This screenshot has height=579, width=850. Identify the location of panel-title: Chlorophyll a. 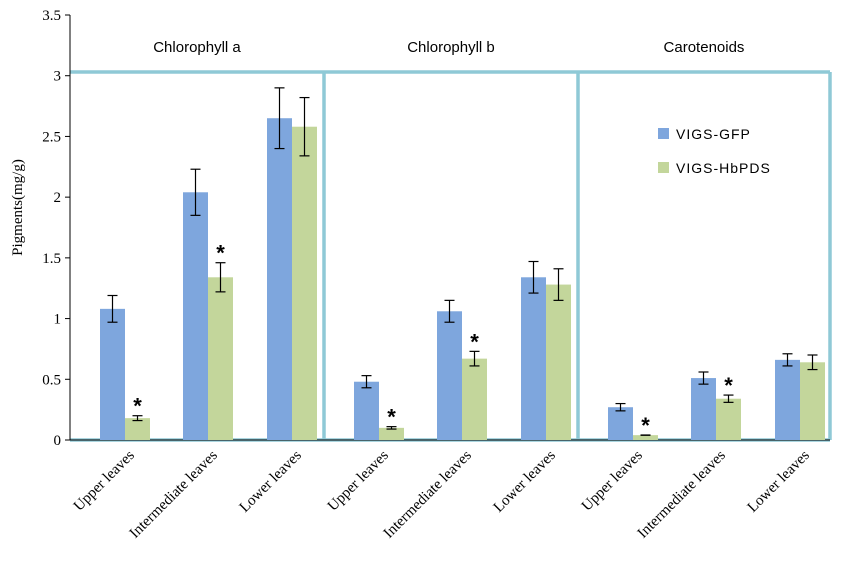
(197, 47).